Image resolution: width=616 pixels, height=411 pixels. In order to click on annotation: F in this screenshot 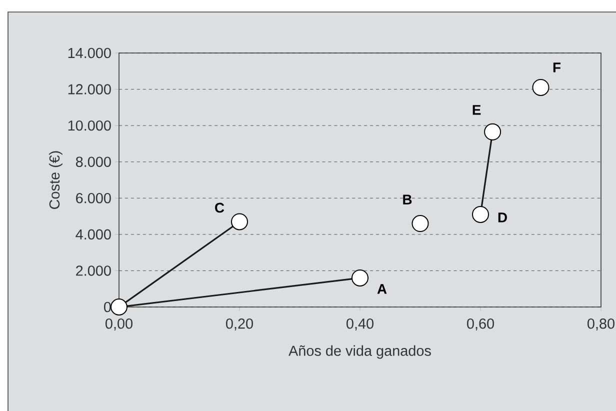, I will do `click(557, 67)`.